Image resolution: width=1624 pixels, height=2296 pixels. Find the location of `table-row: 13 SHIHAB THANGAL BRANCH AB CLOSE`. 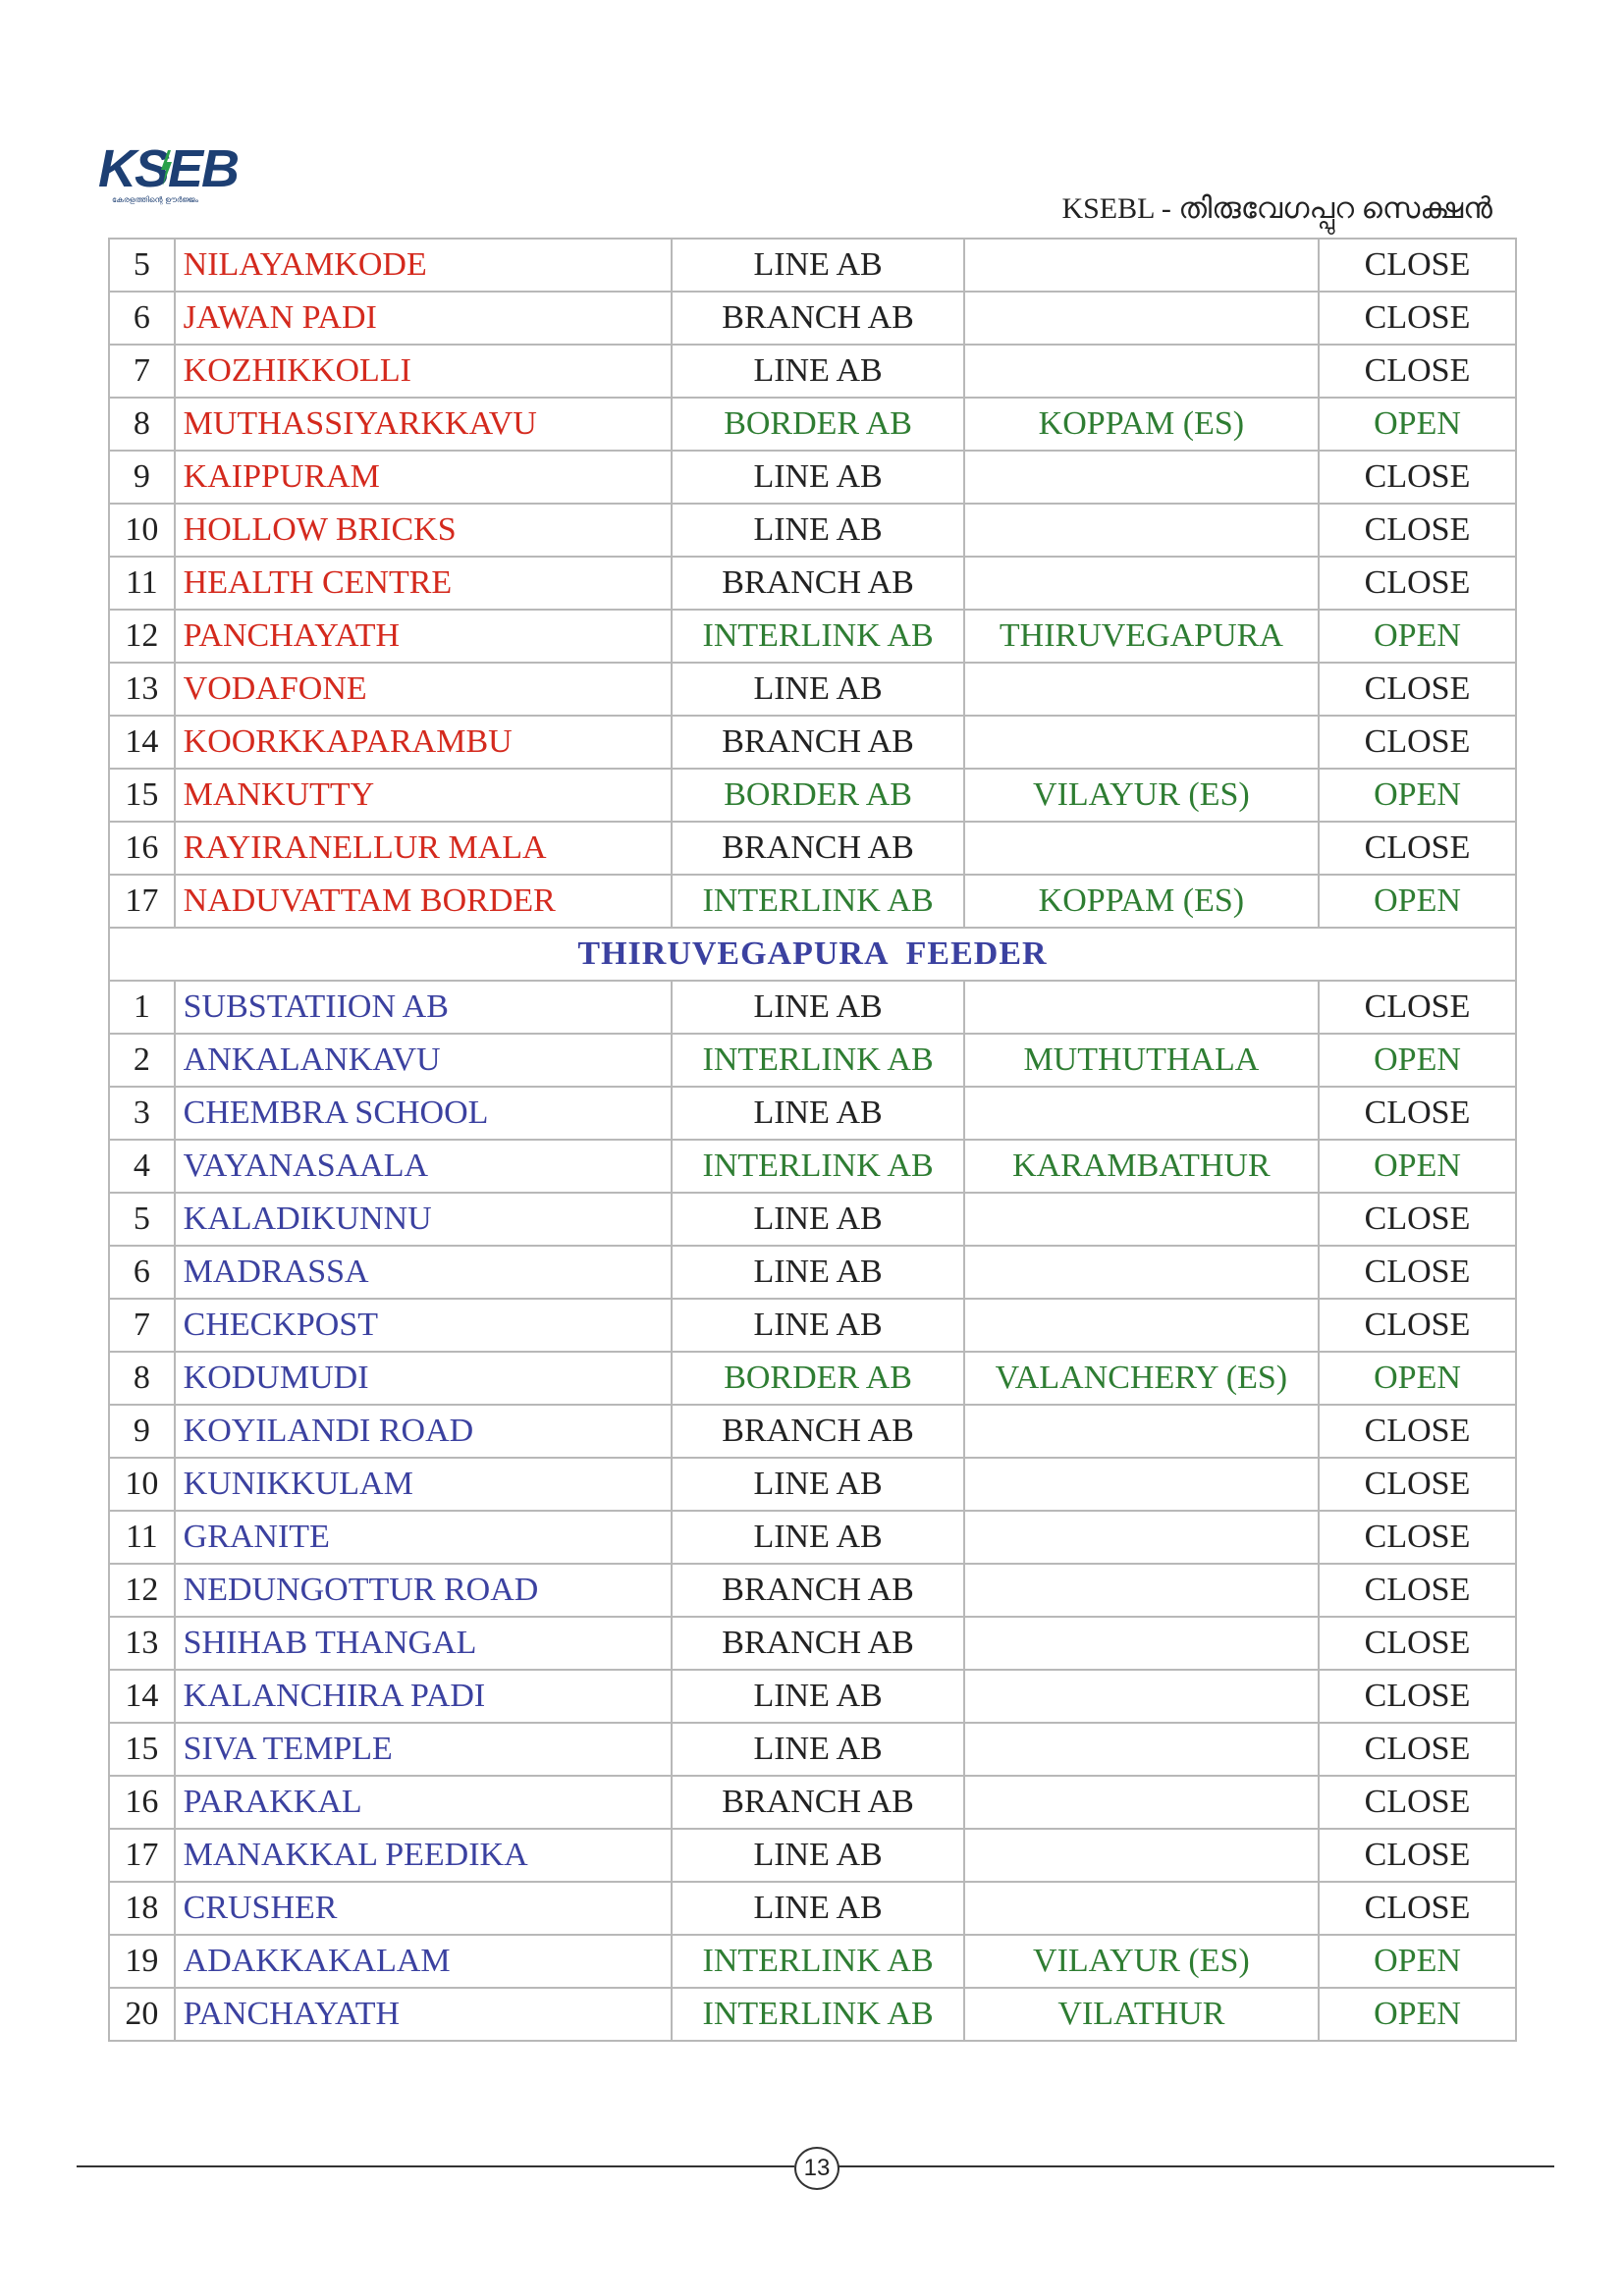

table-row: 13 SHIHAB THANGAL BRANCH AB CLOSE is located at coordinates (812, 1643).